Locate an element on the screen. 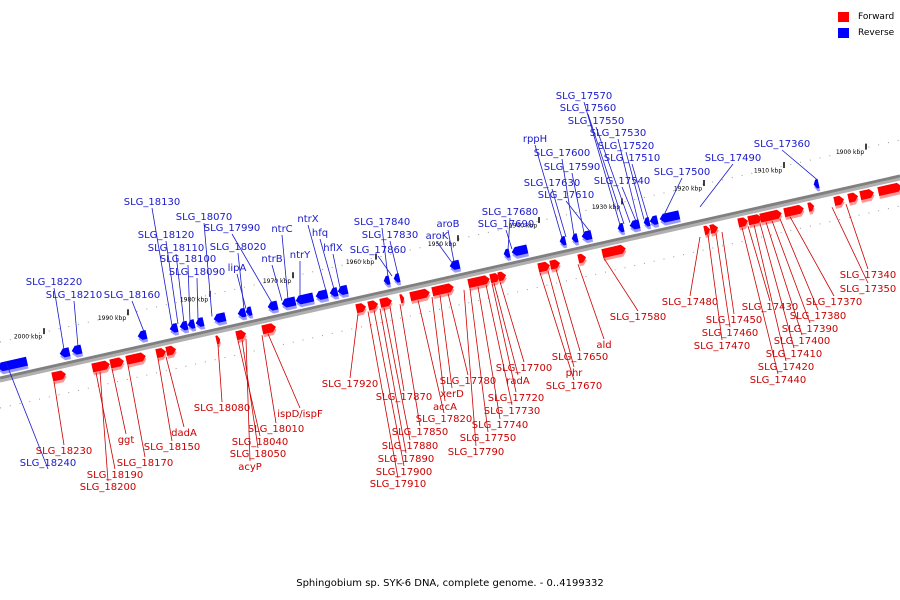 Image resolution: width=900 pixels, height=600 pixels. gene-label-slg-17530: SLG_17530 is located at coordinates (618, 133).